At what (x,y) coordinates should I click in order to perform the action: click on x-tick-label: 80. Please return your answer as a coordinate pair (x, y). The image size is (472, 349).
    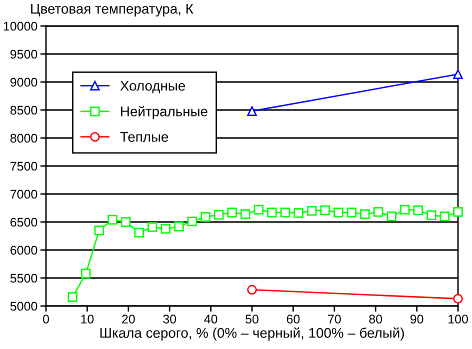
    Looking at the image, I should click on (375, 319).